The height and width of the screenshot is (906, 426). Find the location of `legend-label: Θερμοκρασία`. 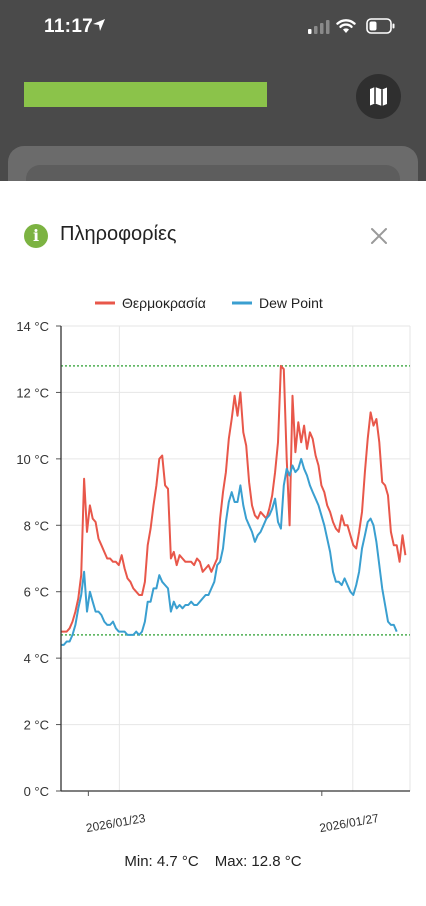

legend-label: Θερμοκρασία is located at coordinates (164, 303).